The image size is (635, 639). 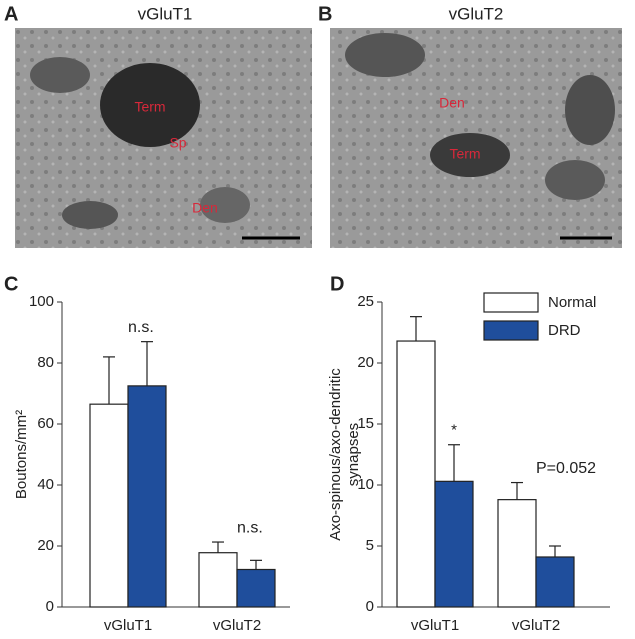 What do you see at coordinates (454, 430) in the screenshot?
I see `annotation: *` at bounding box center [454, 430].